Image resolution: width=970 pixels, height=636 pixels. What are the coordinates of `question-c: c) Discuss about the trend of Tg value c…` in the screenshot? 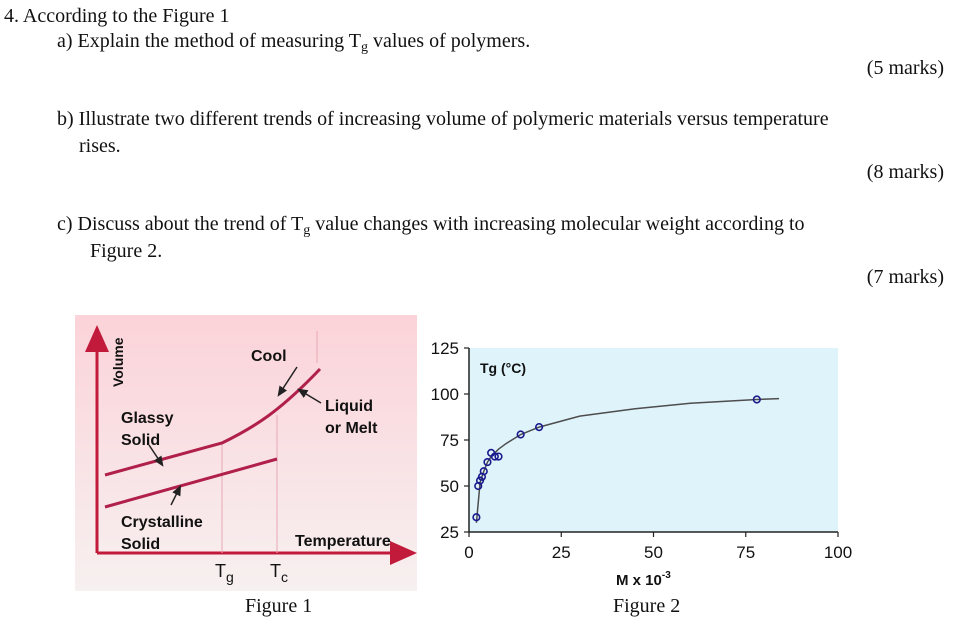 It's located at (431, 226).